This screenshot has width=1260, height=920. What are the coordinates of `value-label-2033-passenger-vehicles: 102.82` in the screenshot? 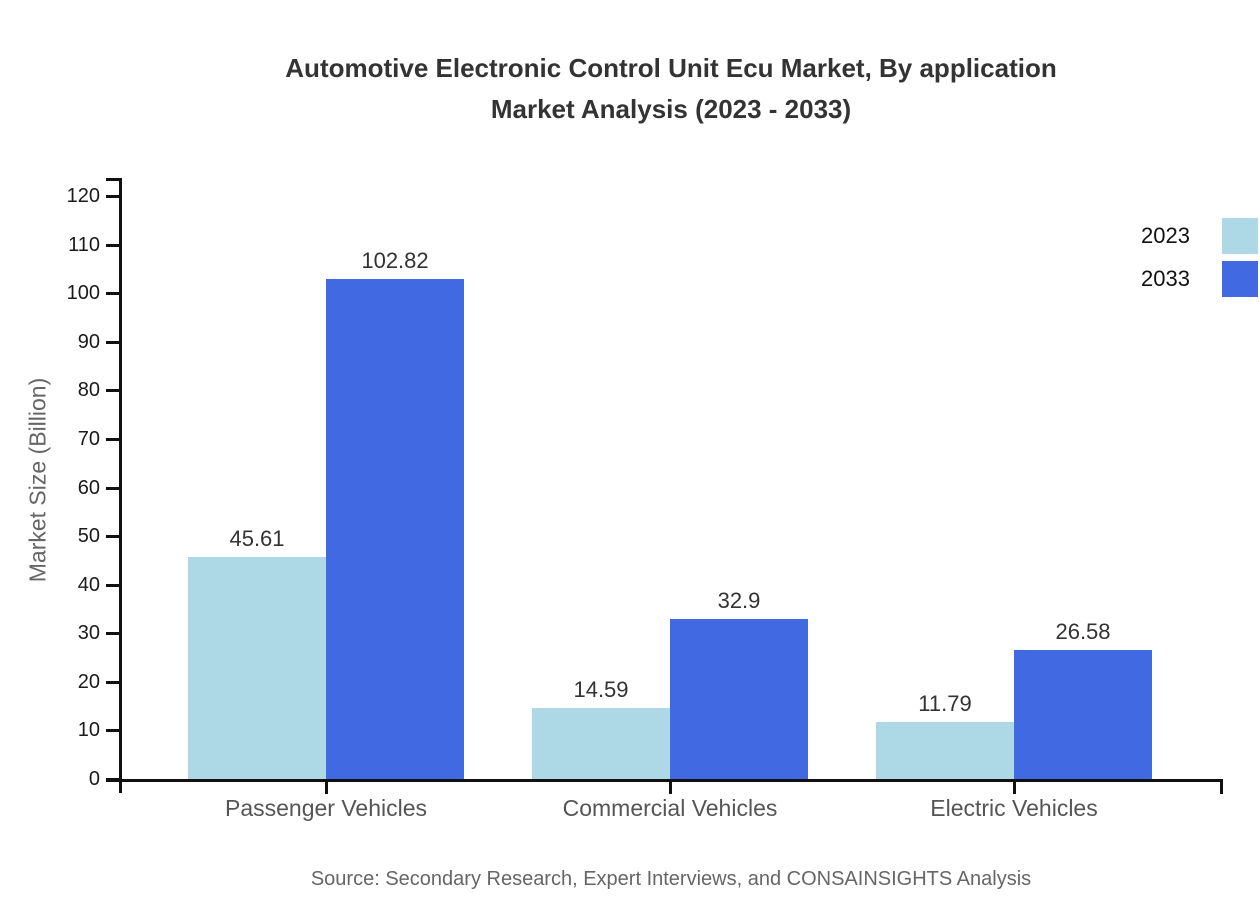 It's located at (395, 261).